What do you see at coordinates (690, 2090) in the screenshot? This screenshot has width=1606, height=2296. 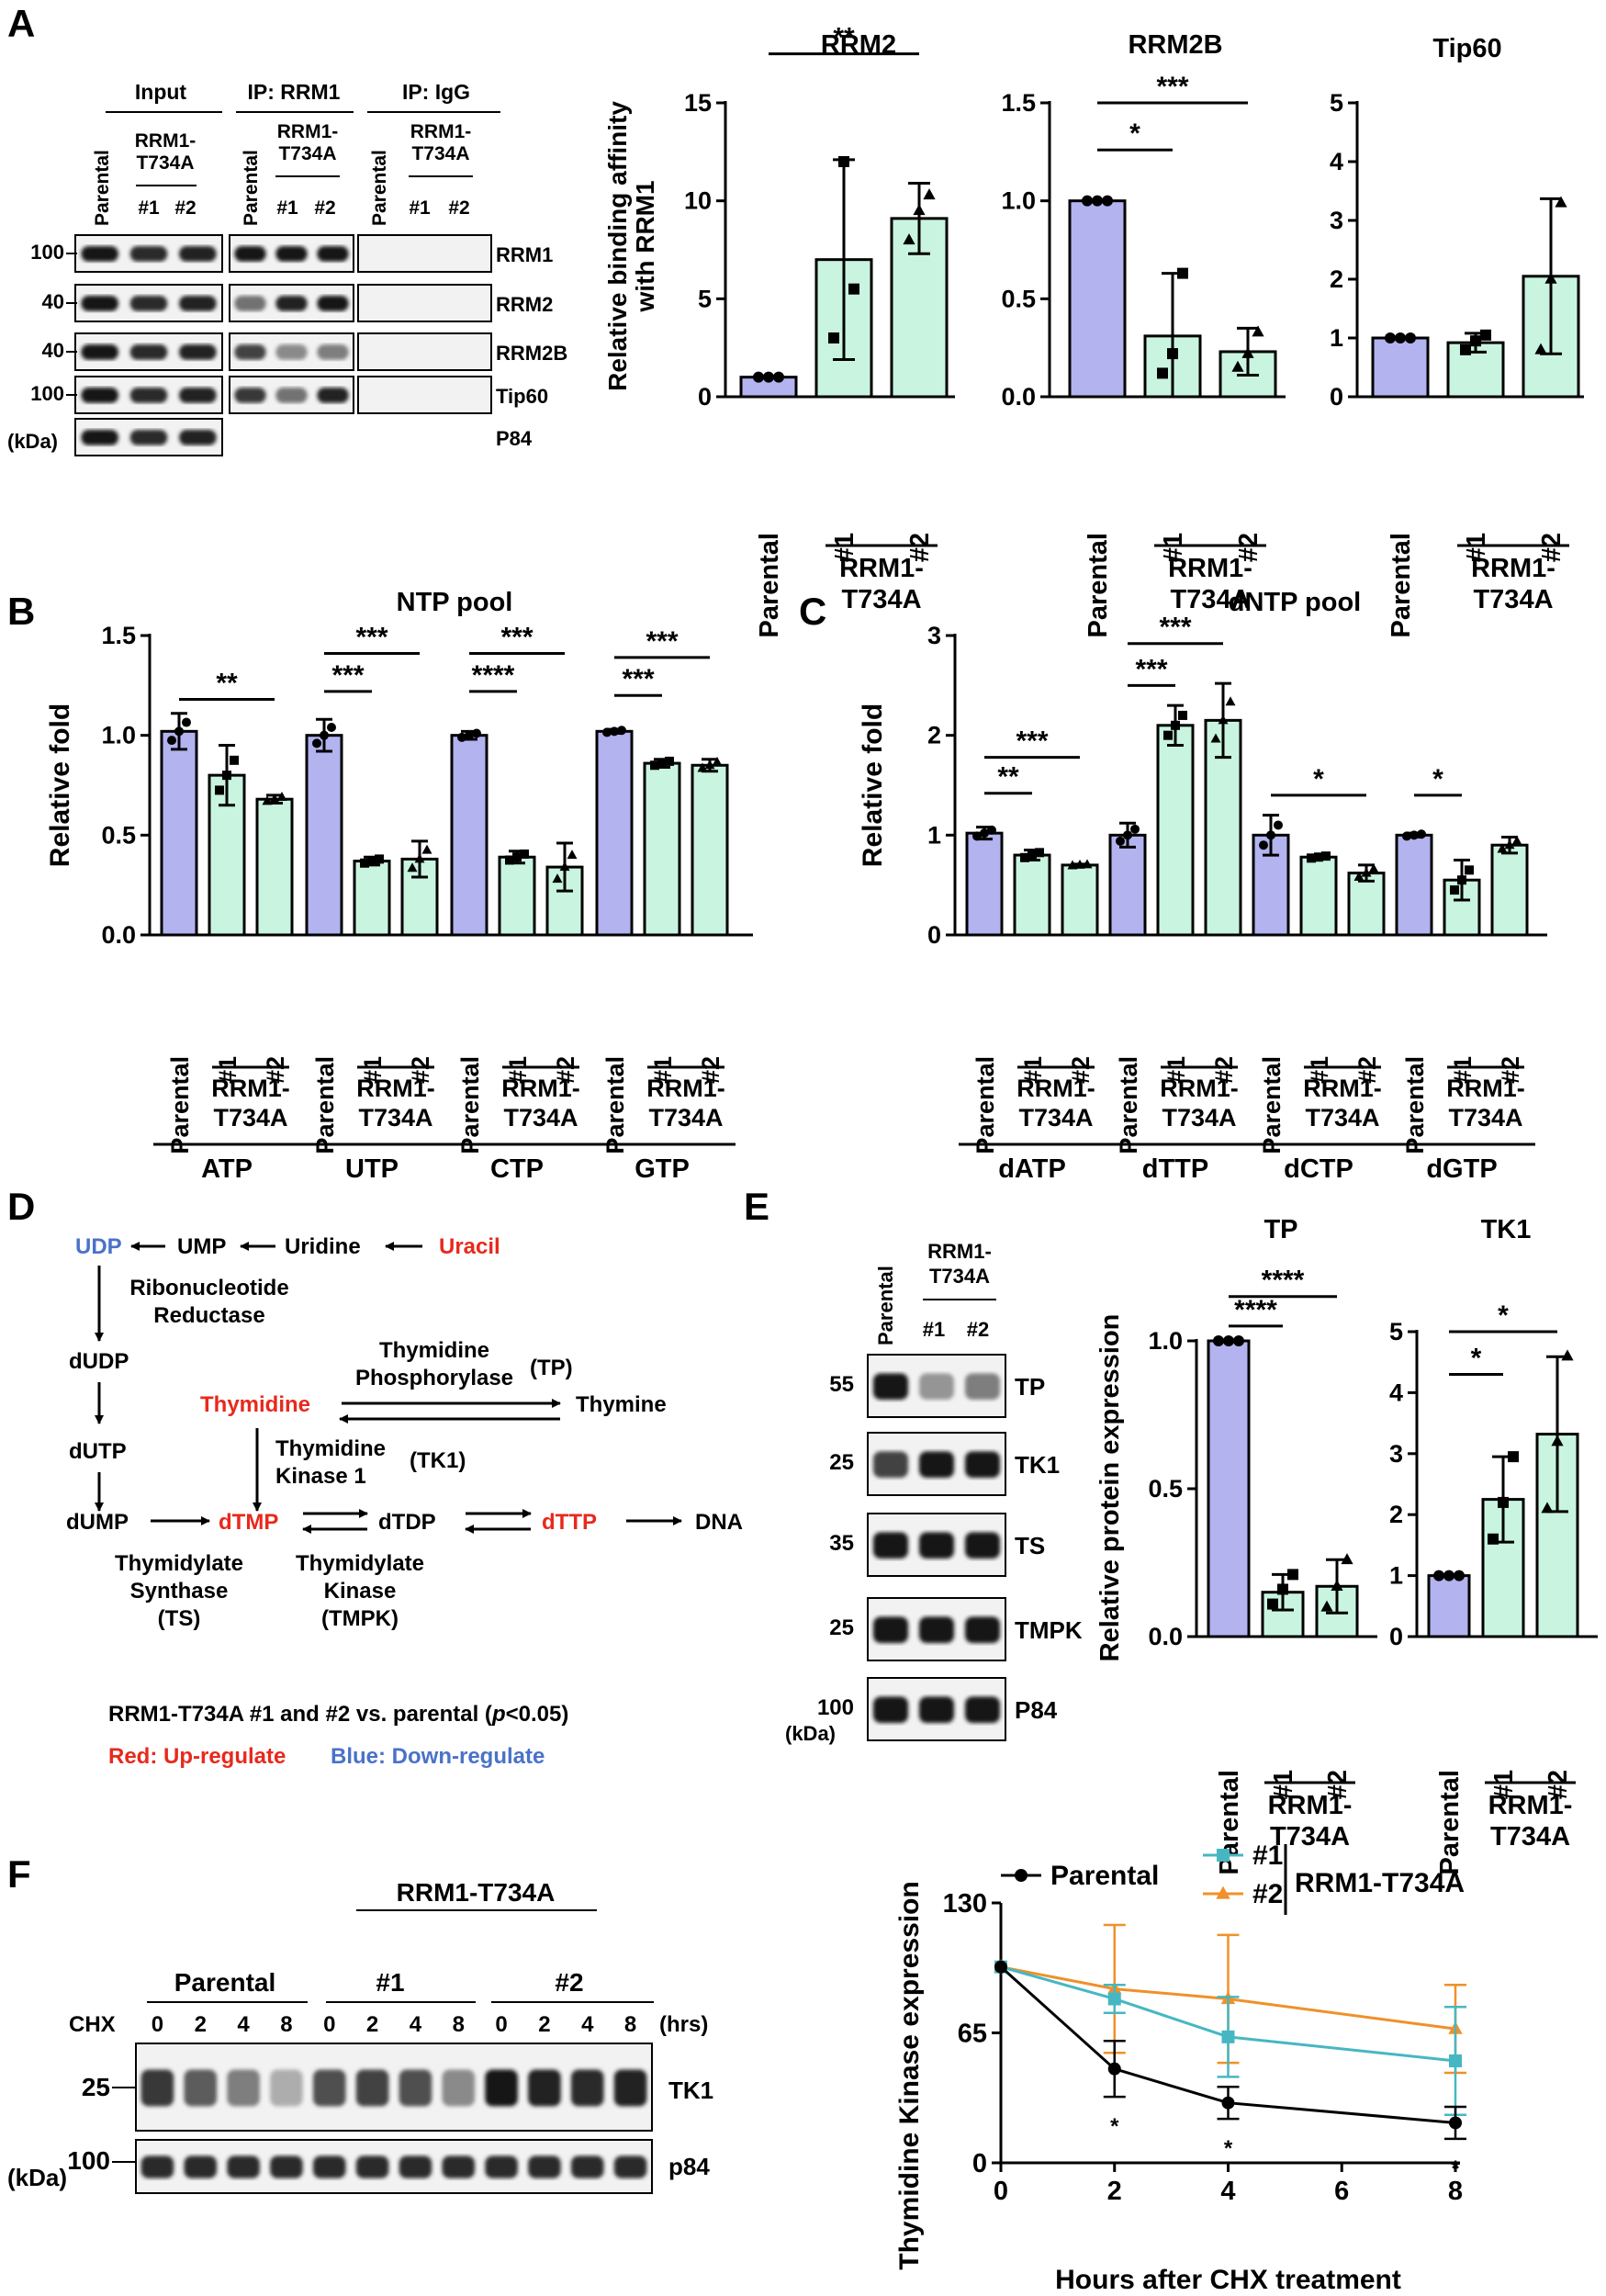 I see `blot-row-label: TK1` at bounding box center [690, 2090].